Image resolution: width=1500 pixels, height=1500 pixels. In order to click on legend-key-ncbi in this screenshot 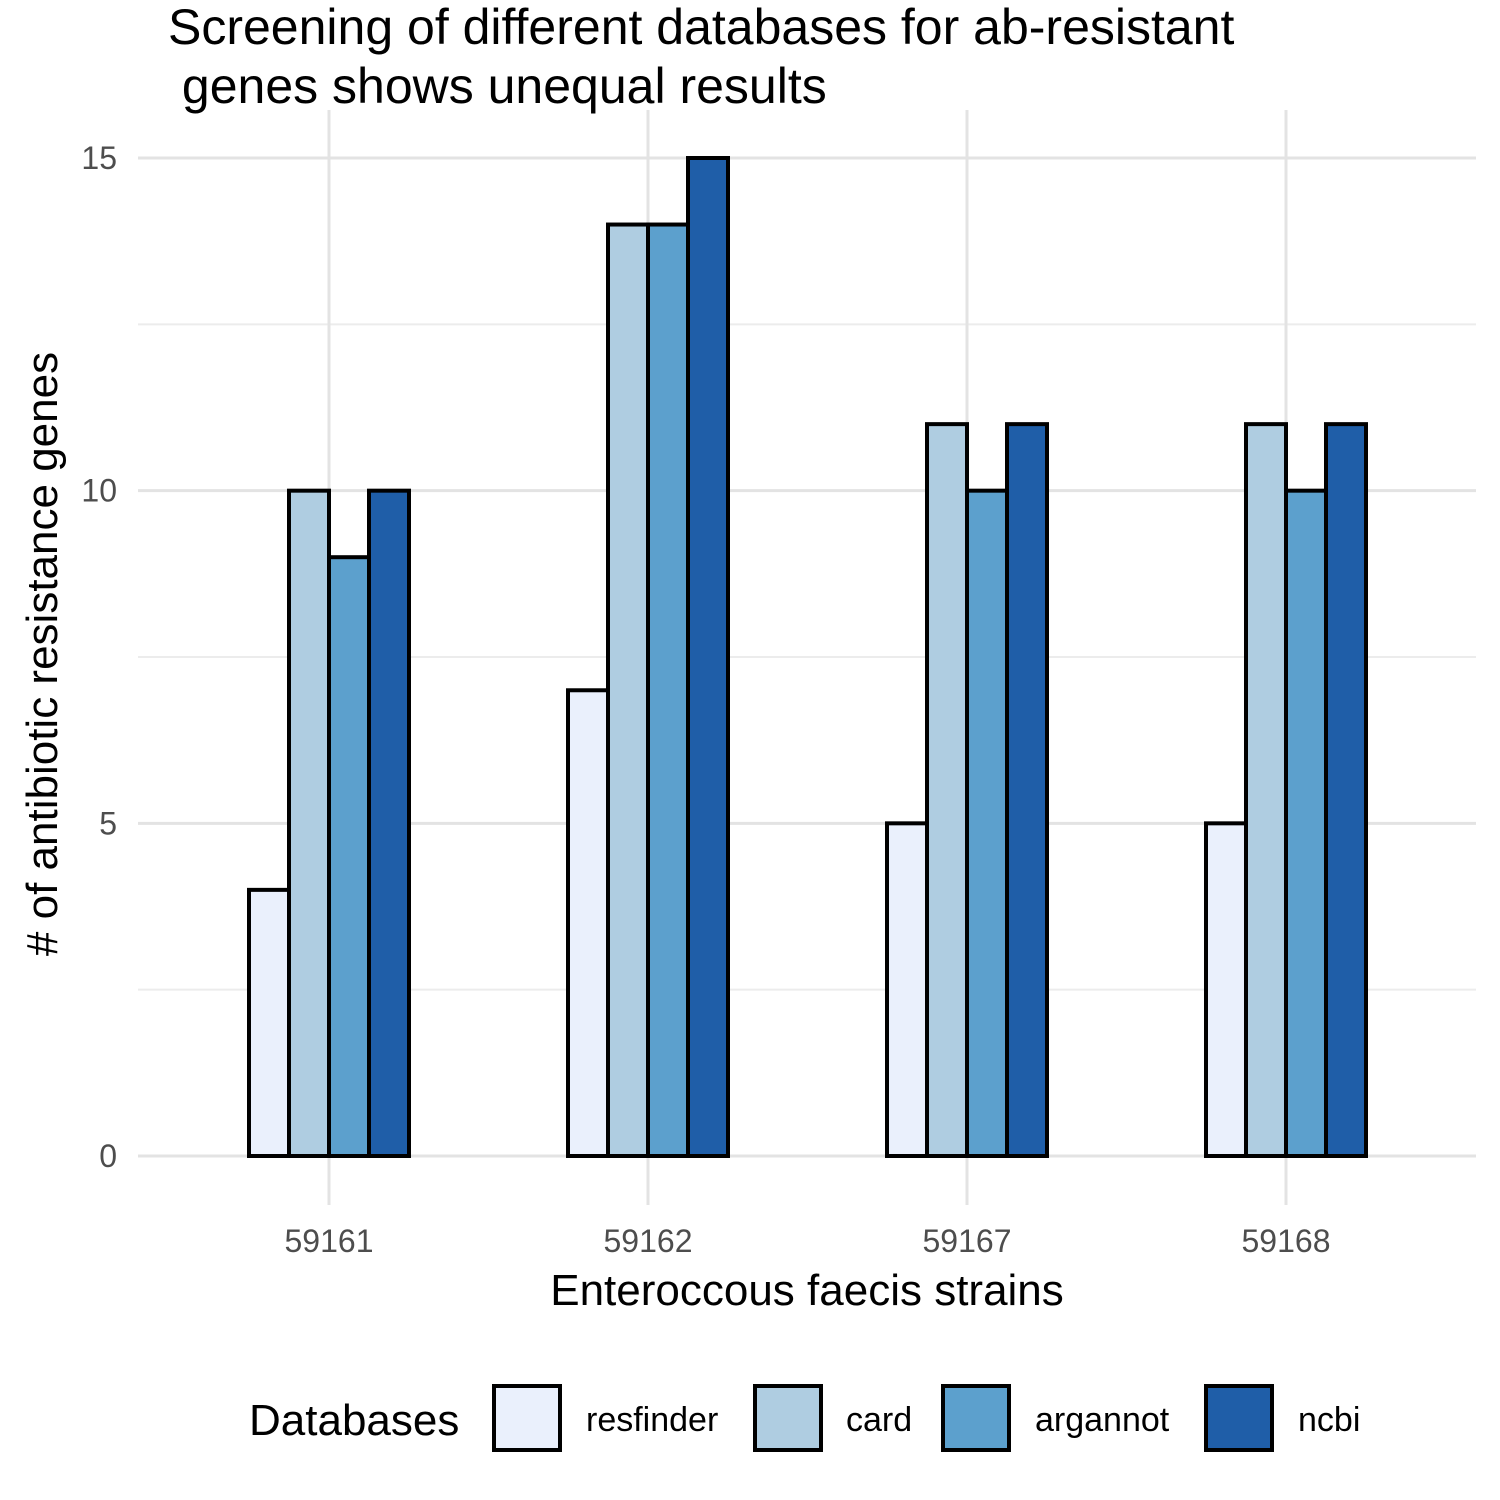, I will do `click(1239, 1418)`.